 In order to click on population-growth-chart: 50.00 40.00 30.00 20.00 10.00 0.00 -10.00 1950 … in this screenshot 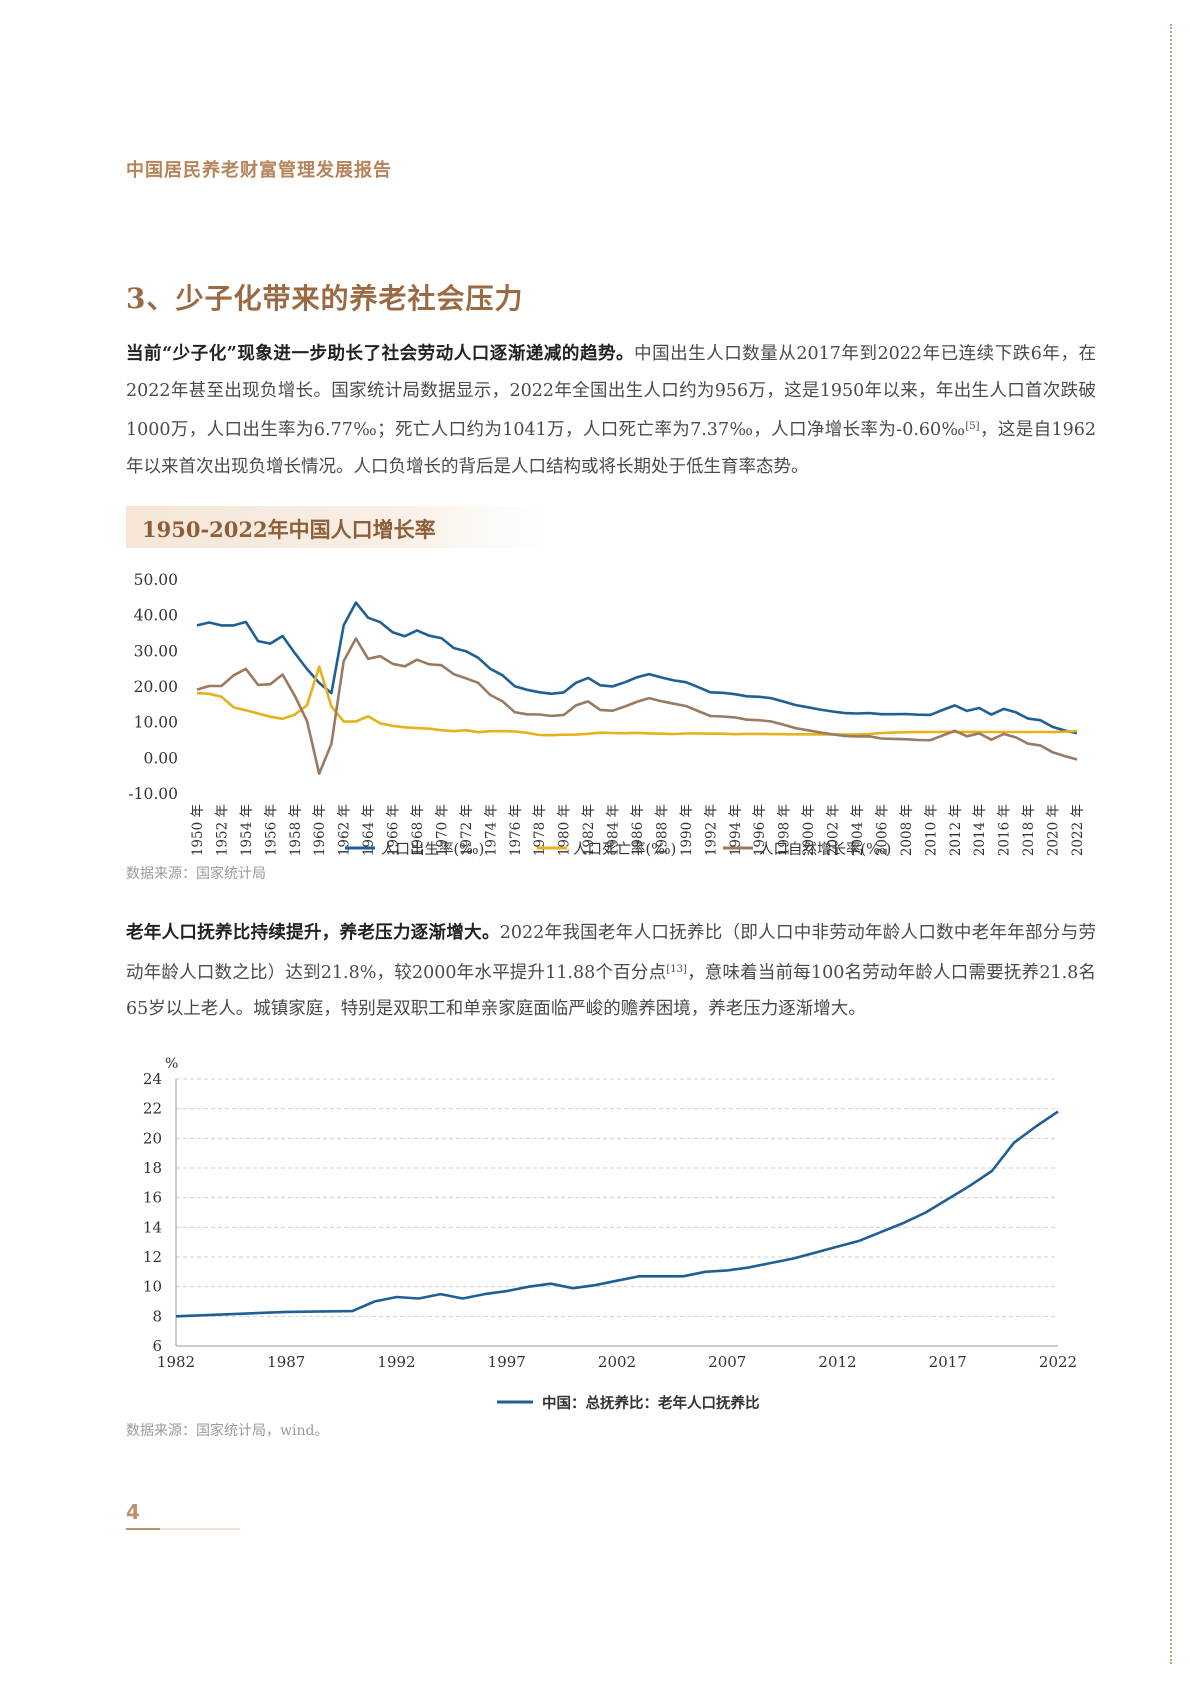, I will do `click(607, 714)`.